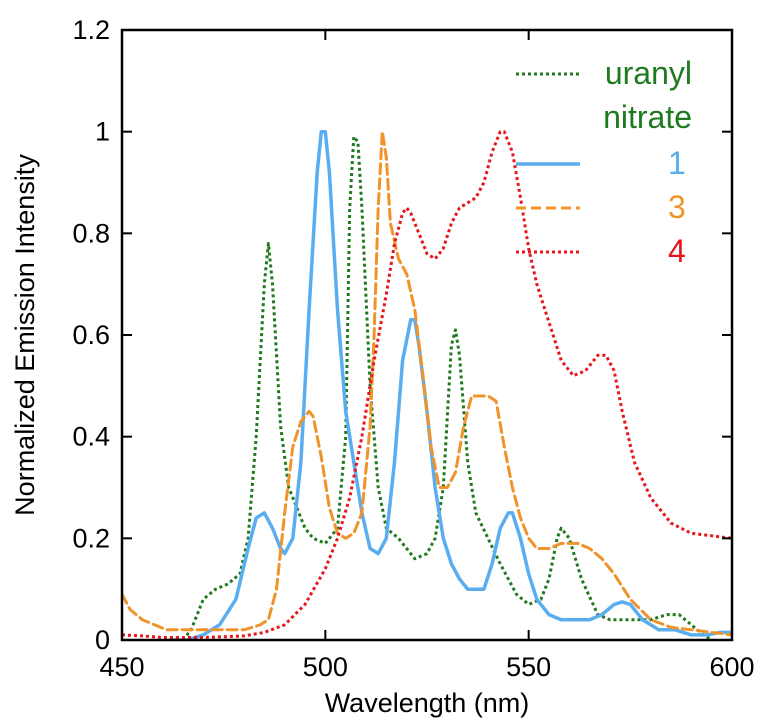 The image size is (761, 724). What do you see at coordinates (677, 207) in the screenshot?
I see `legend-label-3: 3` at bounding box center [677, 207].